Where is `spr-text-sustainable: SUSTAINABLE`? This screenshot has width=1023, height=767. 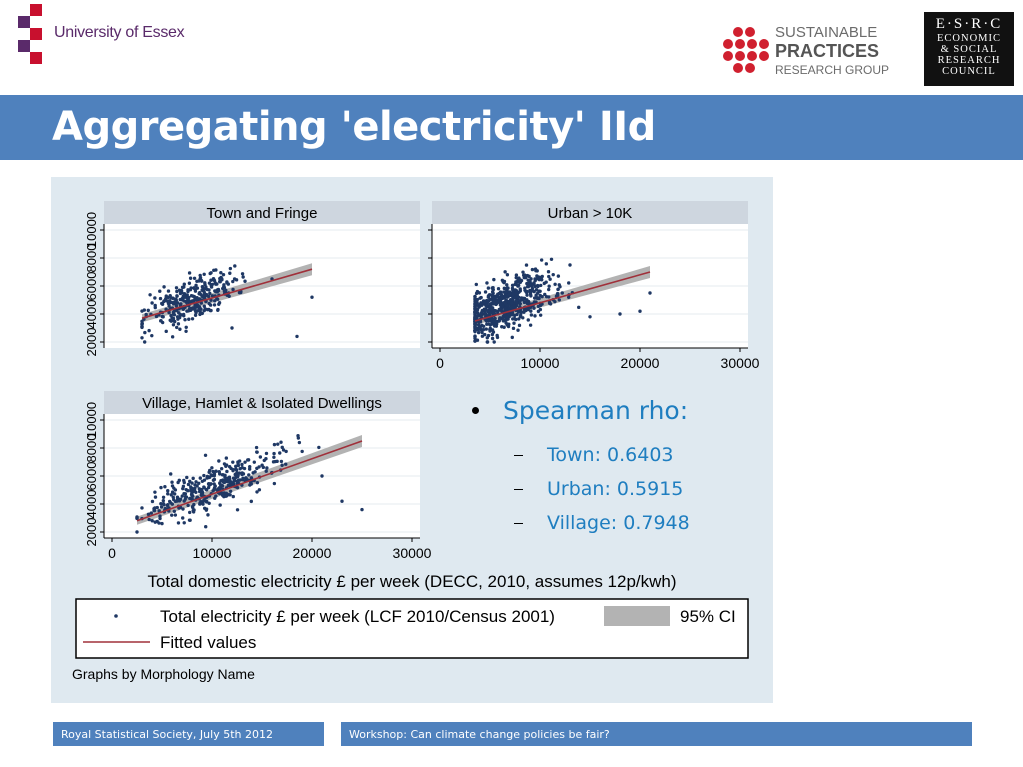
spr-text-sustainable: SUSTAINABLE is located at coordinates (826, 32).